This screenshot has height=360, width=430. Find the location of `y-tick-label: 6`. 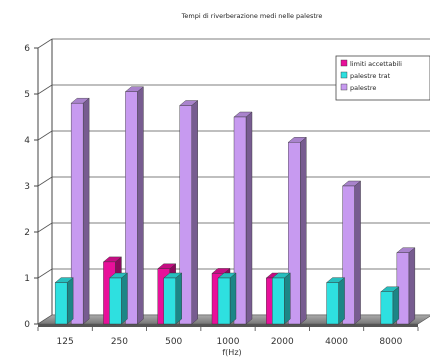

y-tick-label: 6 is located at coordinates (27, 49).